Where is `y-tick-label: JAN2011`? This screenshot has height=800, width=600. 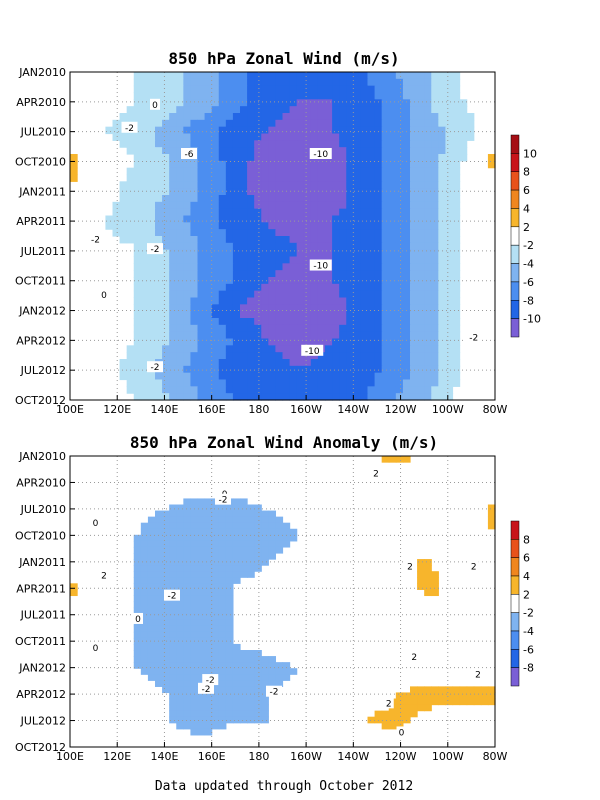
y-tick-label: JAN2011 is located at coordinates (42, 562).